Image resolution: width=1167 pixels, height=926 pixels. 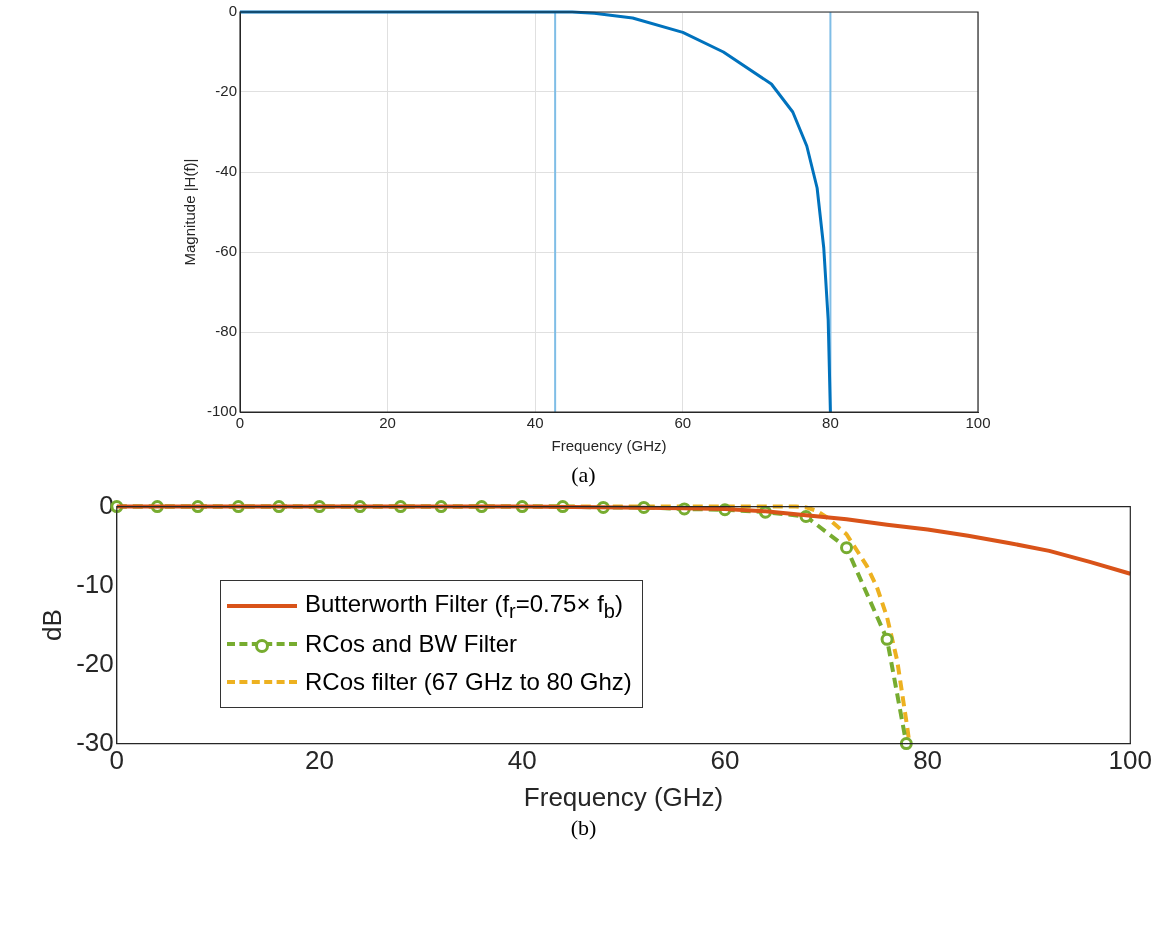 I want to click on y-tick-label: -10, so click(x=95, y=583).